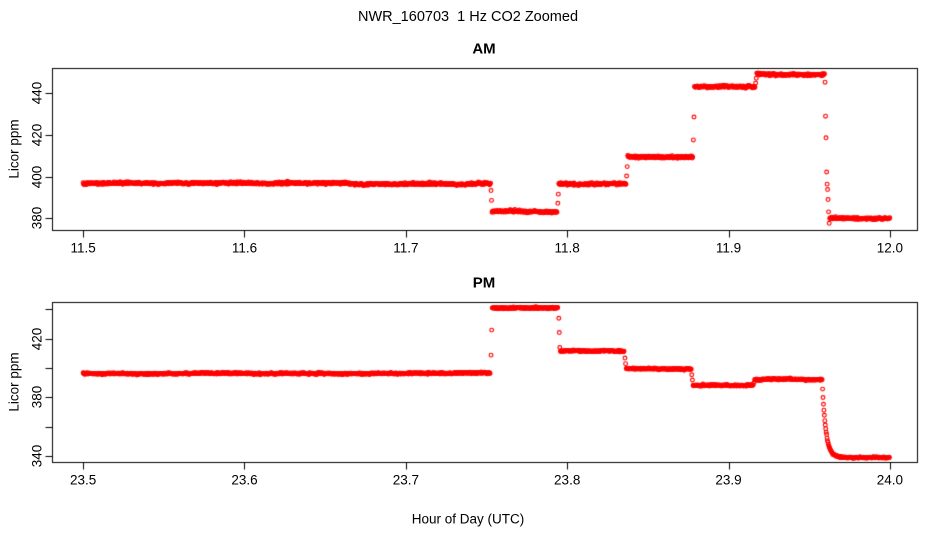 The width and height of the screenshot is (936, 540). I want to click on pm-x-tick-label: 23.7, so click(405, 480).